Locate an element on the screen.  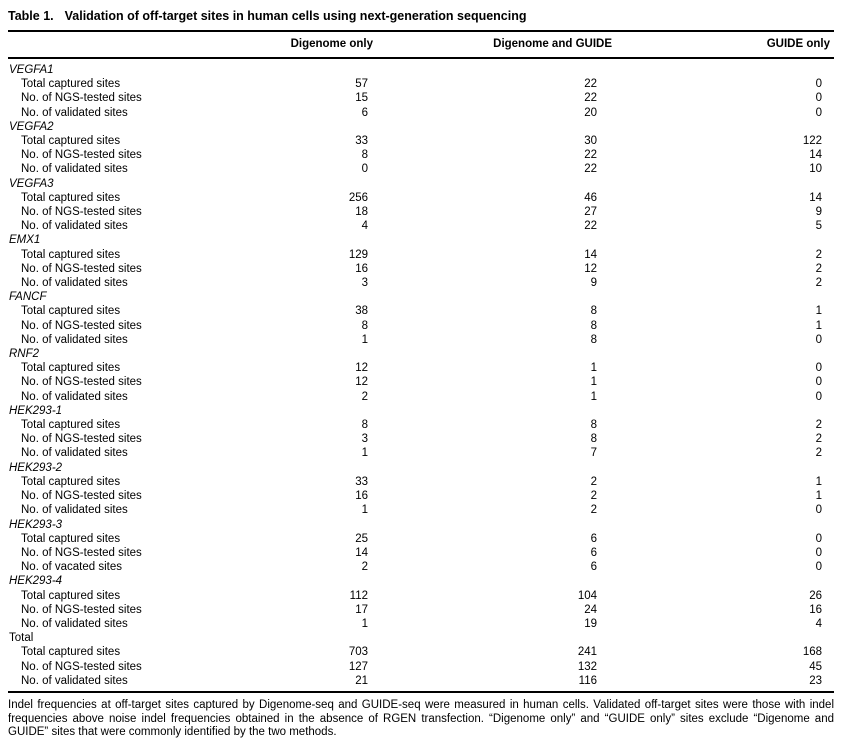
value-digenome-only: 21 is located at coordinates (361, 680).